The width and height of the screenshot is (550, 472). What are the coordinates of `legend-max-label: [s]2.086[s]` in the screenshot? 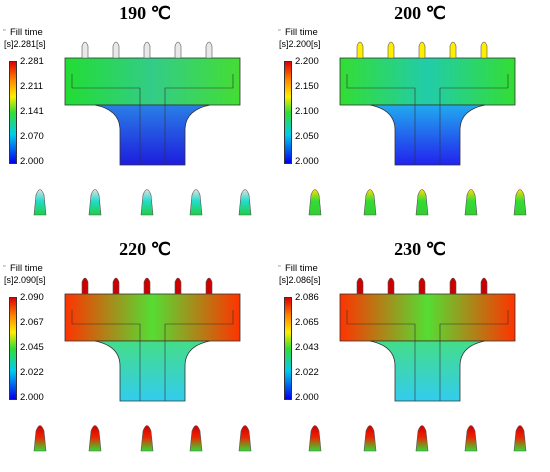 It's located at (300, 280).